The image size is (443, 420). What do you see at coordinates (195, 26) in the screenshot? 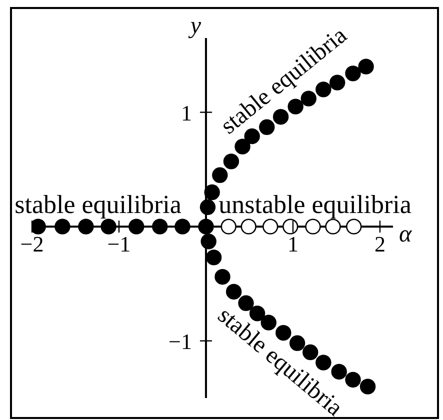
I see `y-axis-title: y` at bounding box center [195, 26].